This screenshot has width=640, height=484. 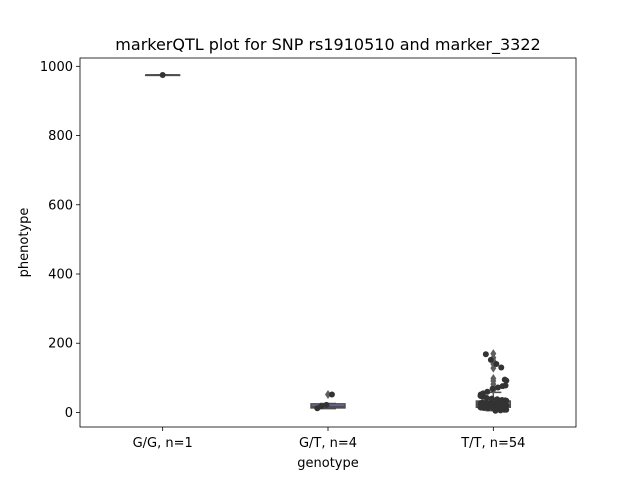 What do you see at coordinates (492, 443) in the screenshot?
I see `x-tick-label: T/T, n=54` at bounding box center [492, 443].